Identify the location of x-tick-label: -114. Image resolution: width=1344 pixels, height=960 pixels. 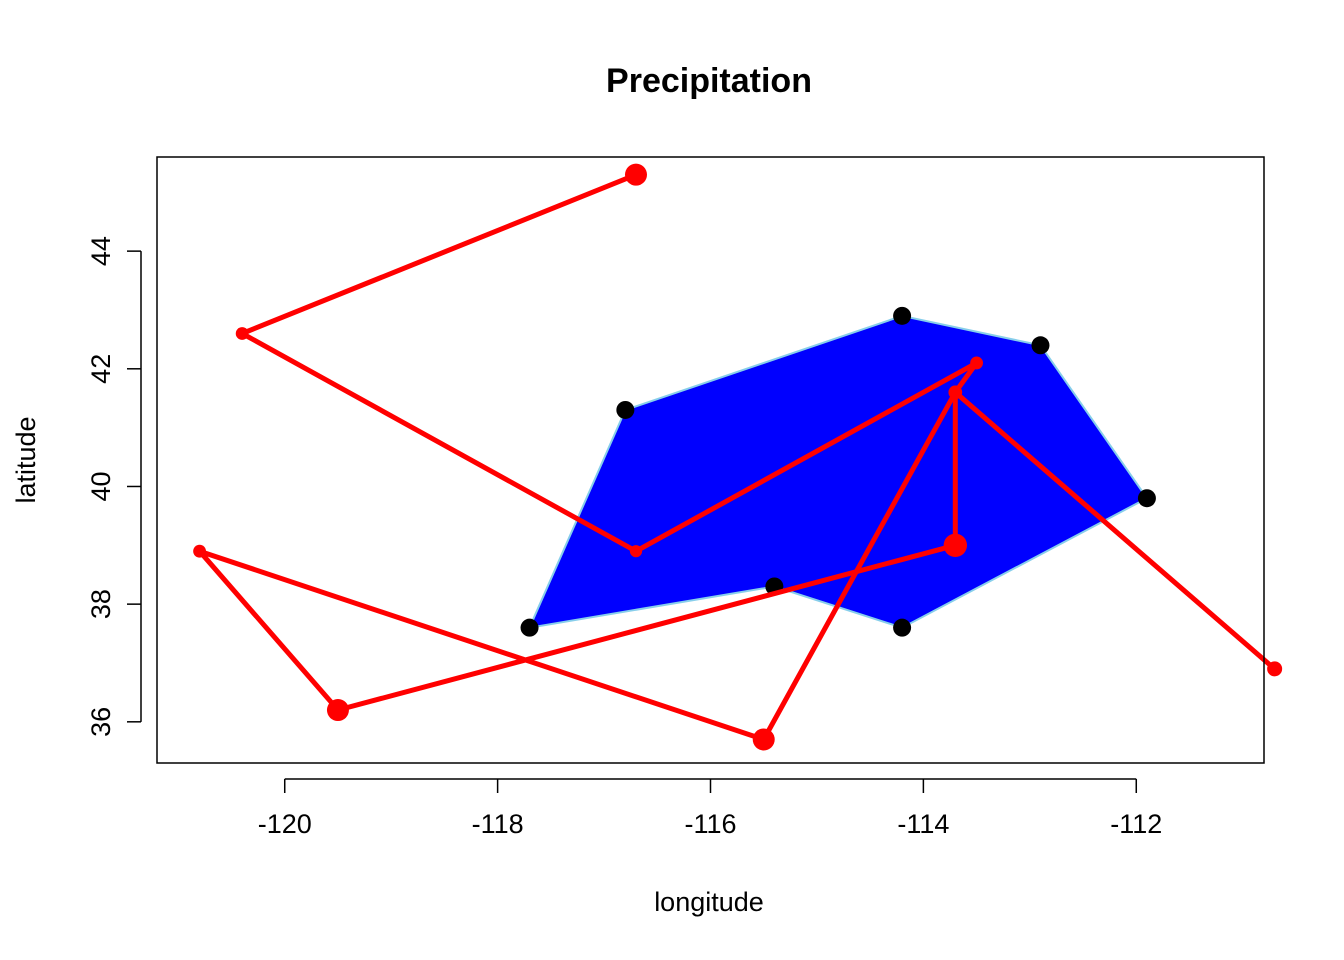
(923, 824).